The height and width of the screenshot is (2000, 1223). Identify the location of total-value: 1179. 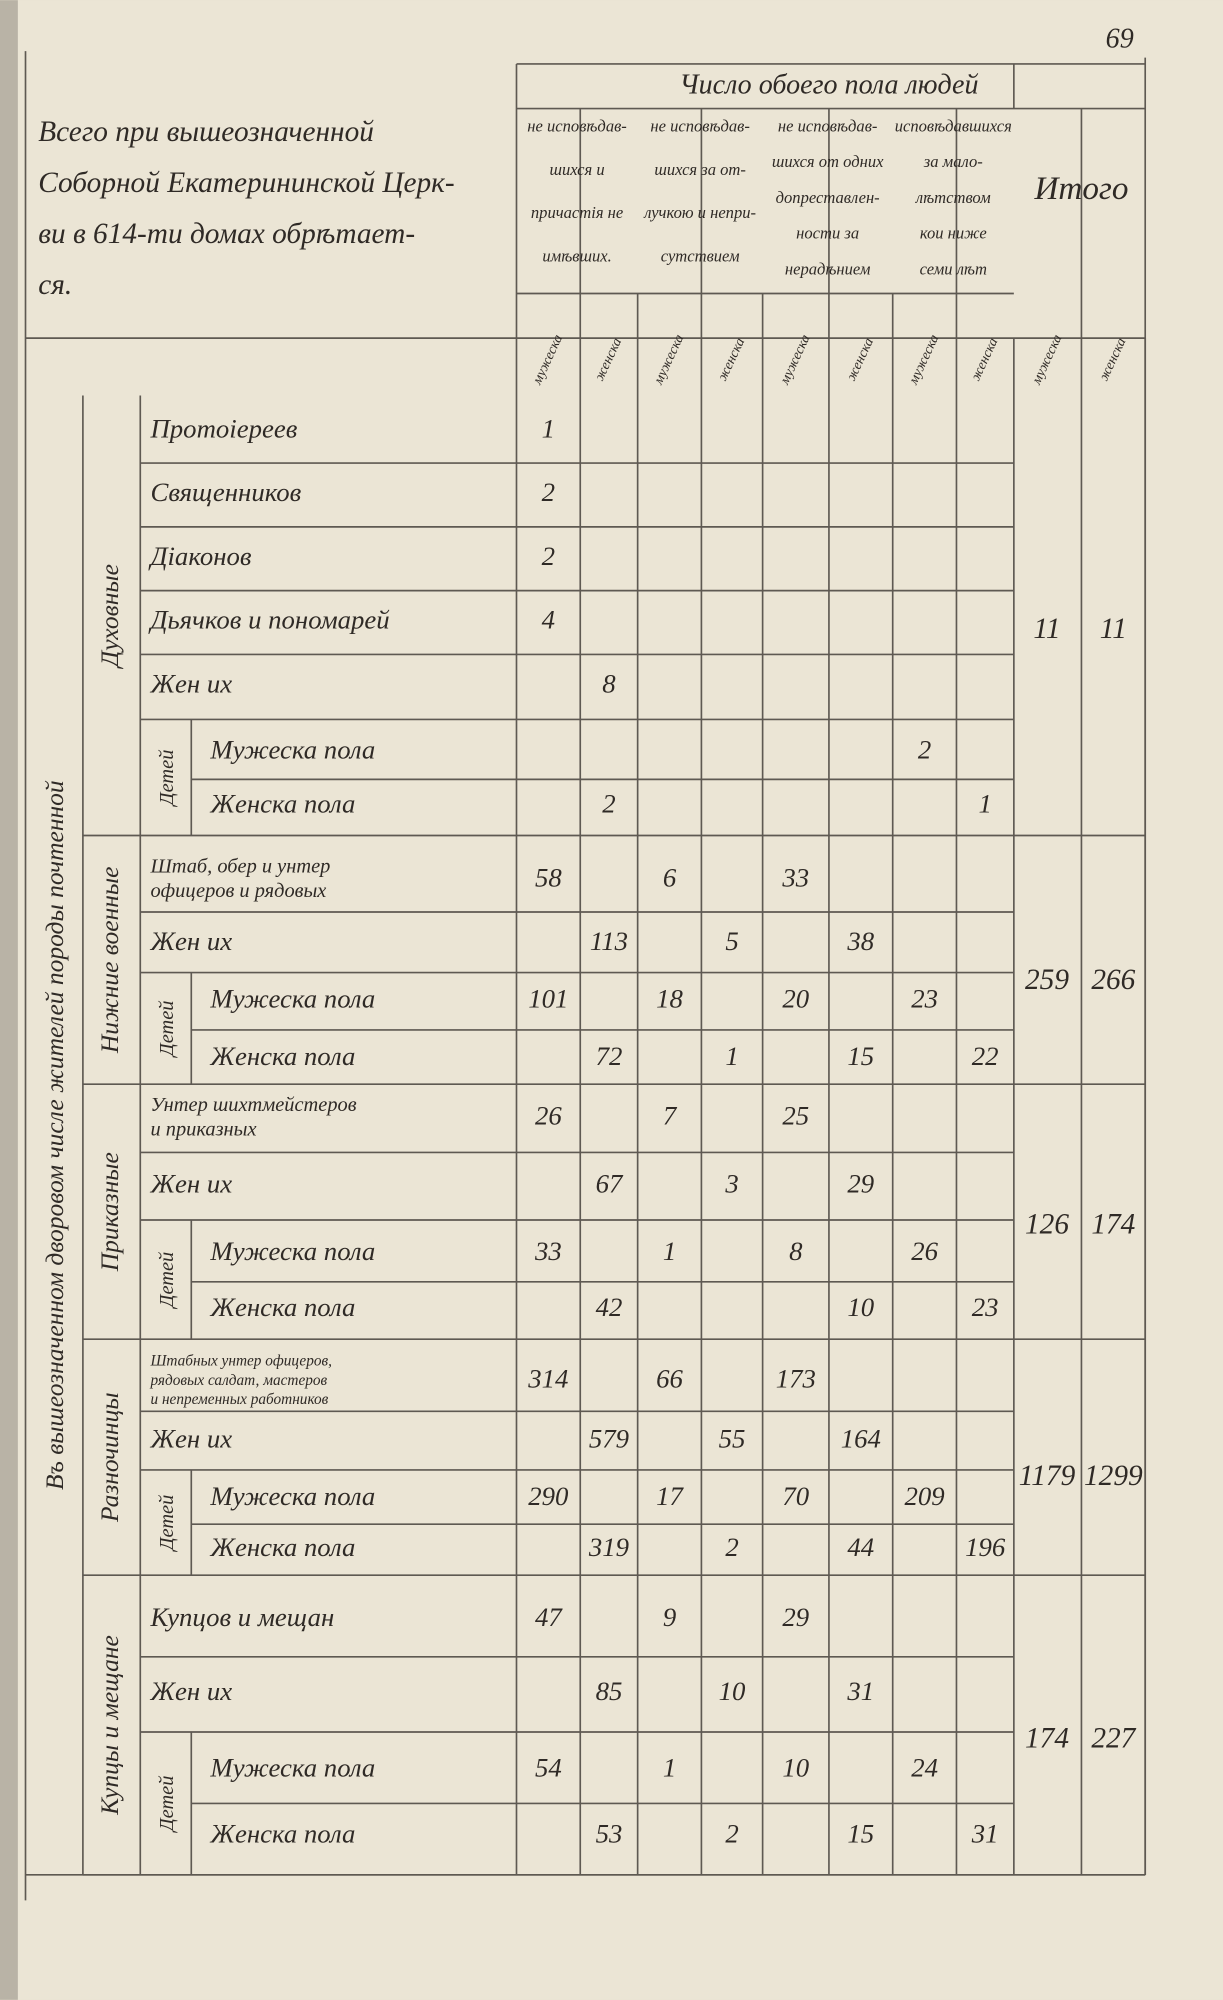
(1047, 1476).